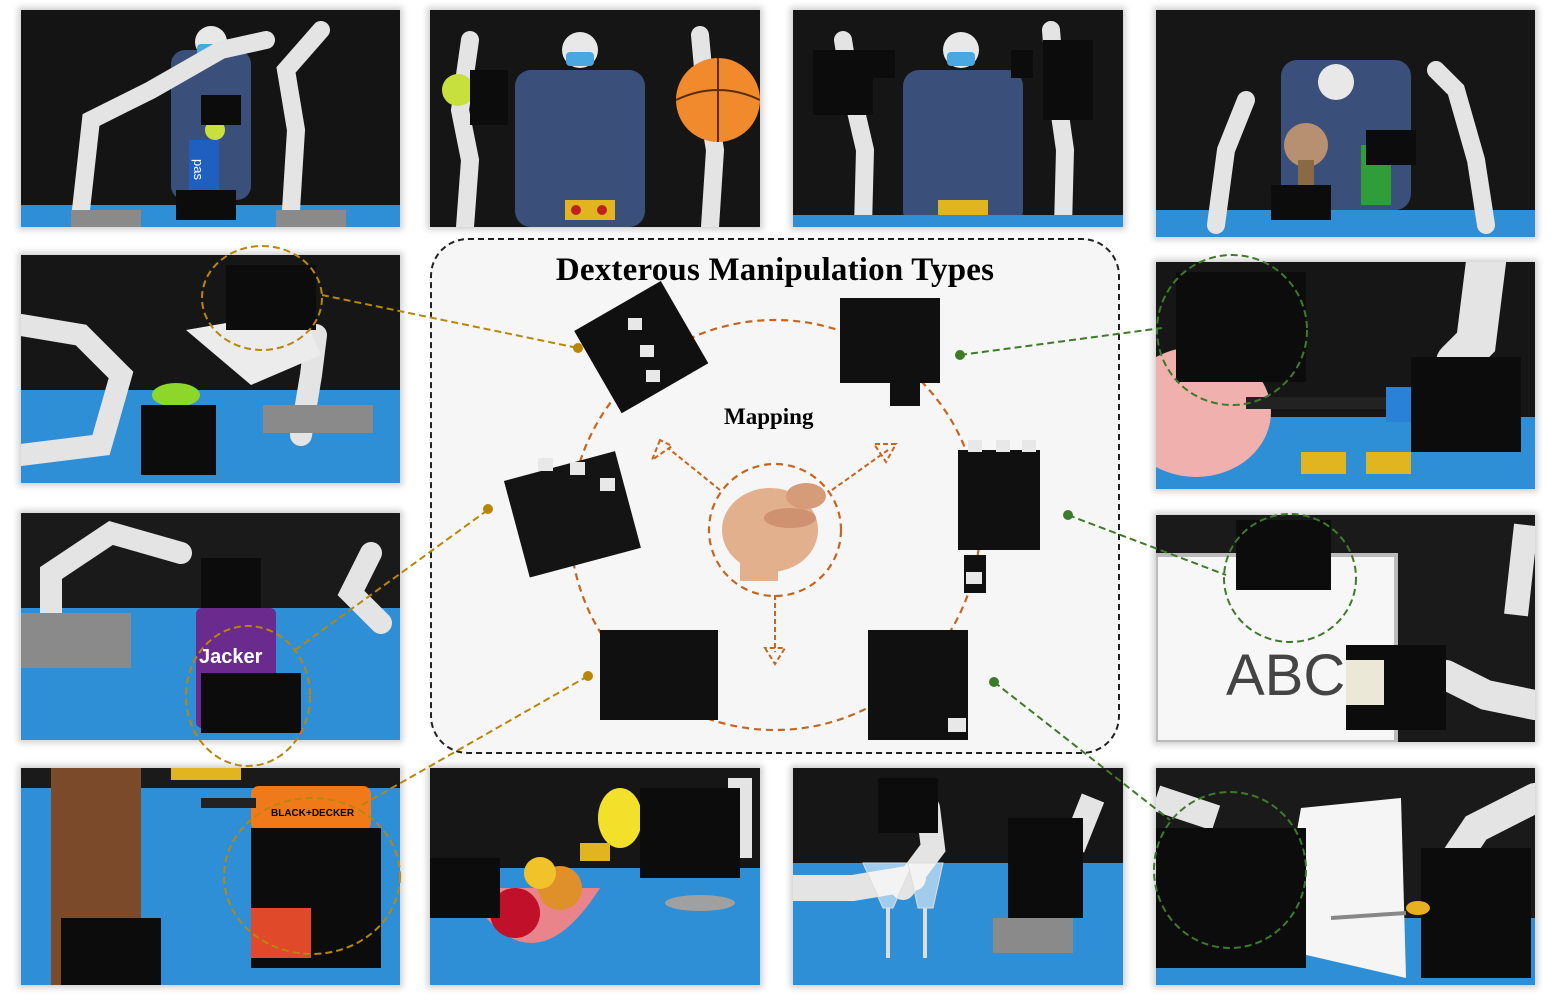 The height and width of the screenshot is (1001, 1551). What do you see at coordinates (1285, 675) in the screenshot?
I see `whiteboard-writing: ABC` at bounding box center [1285, 675].